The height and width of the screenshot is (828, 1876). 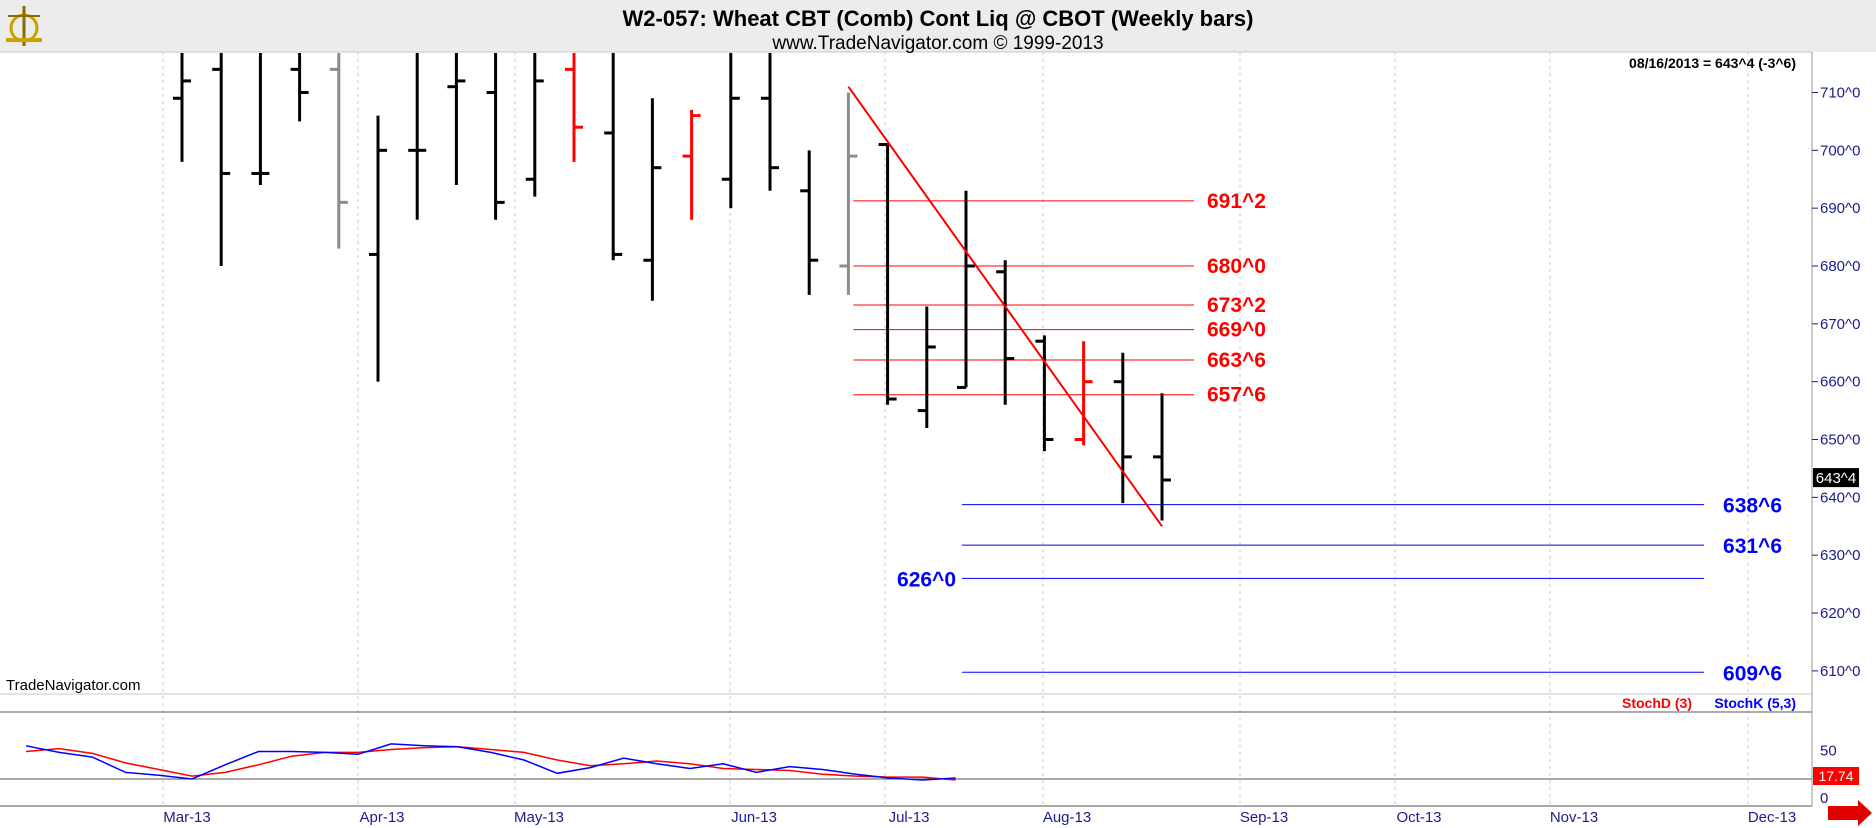 What do you see at coordinates (1712, 63) in the screenshot?
I see `last-quote: 08/16/2013 = 643^4 (-3^6)` at bounding box center [1712, 63].